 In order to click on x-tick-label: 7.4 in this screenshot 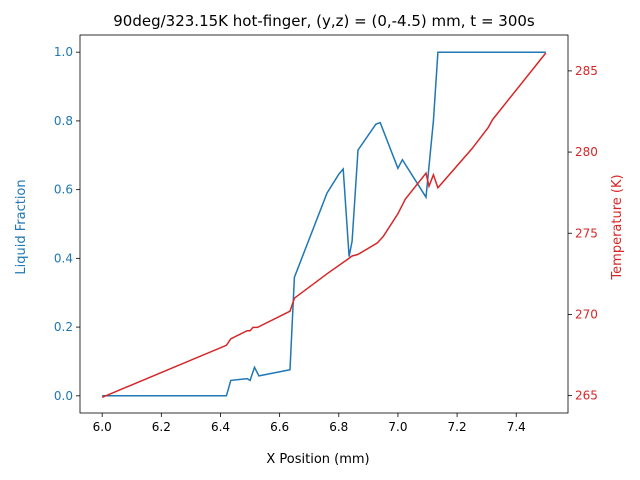, I will do `click(516, 427)`.